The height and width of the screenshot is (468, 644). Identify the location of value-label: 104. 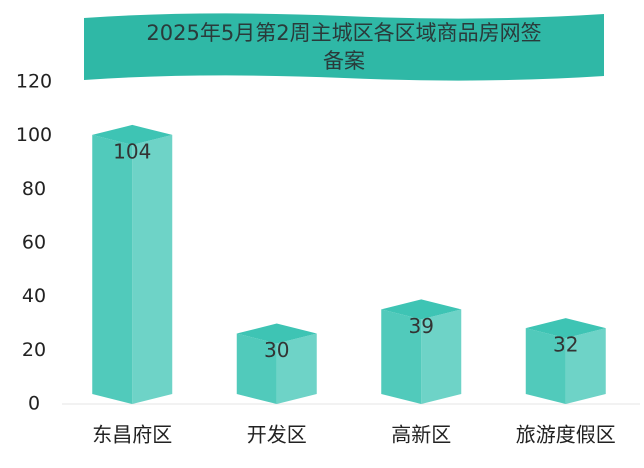
(132, 151).